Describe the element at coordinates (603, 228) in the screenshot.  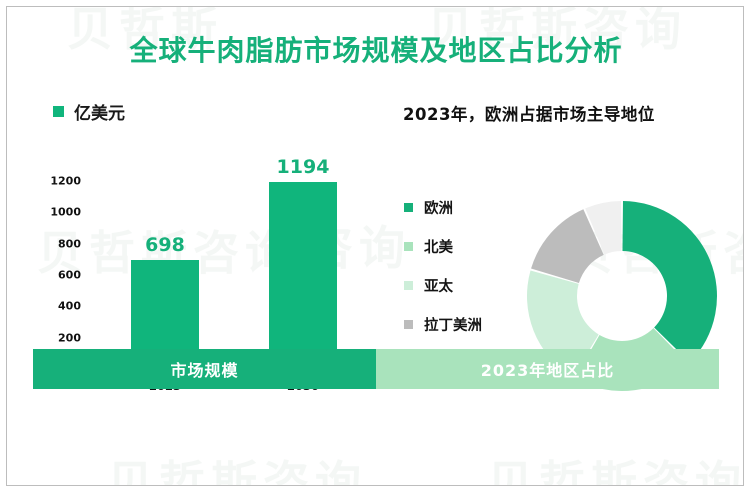
I see `donut-segment-中东和非洲` at that location.